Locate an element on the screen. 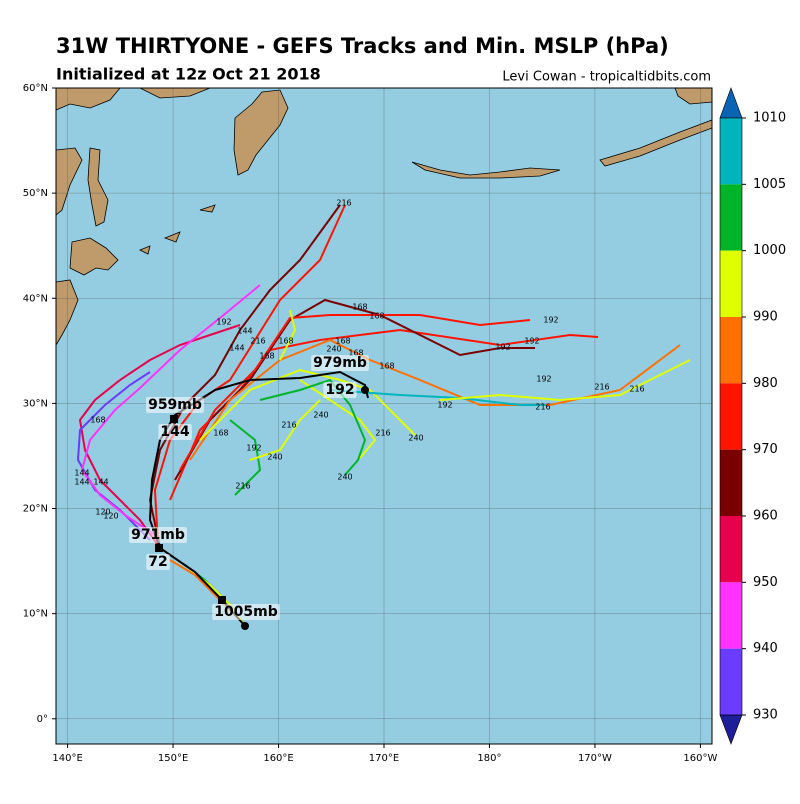 The image size is (800, 804). subtitle: Initialized at 12z Oct 21 2018 is located at coordinates (188, 74).